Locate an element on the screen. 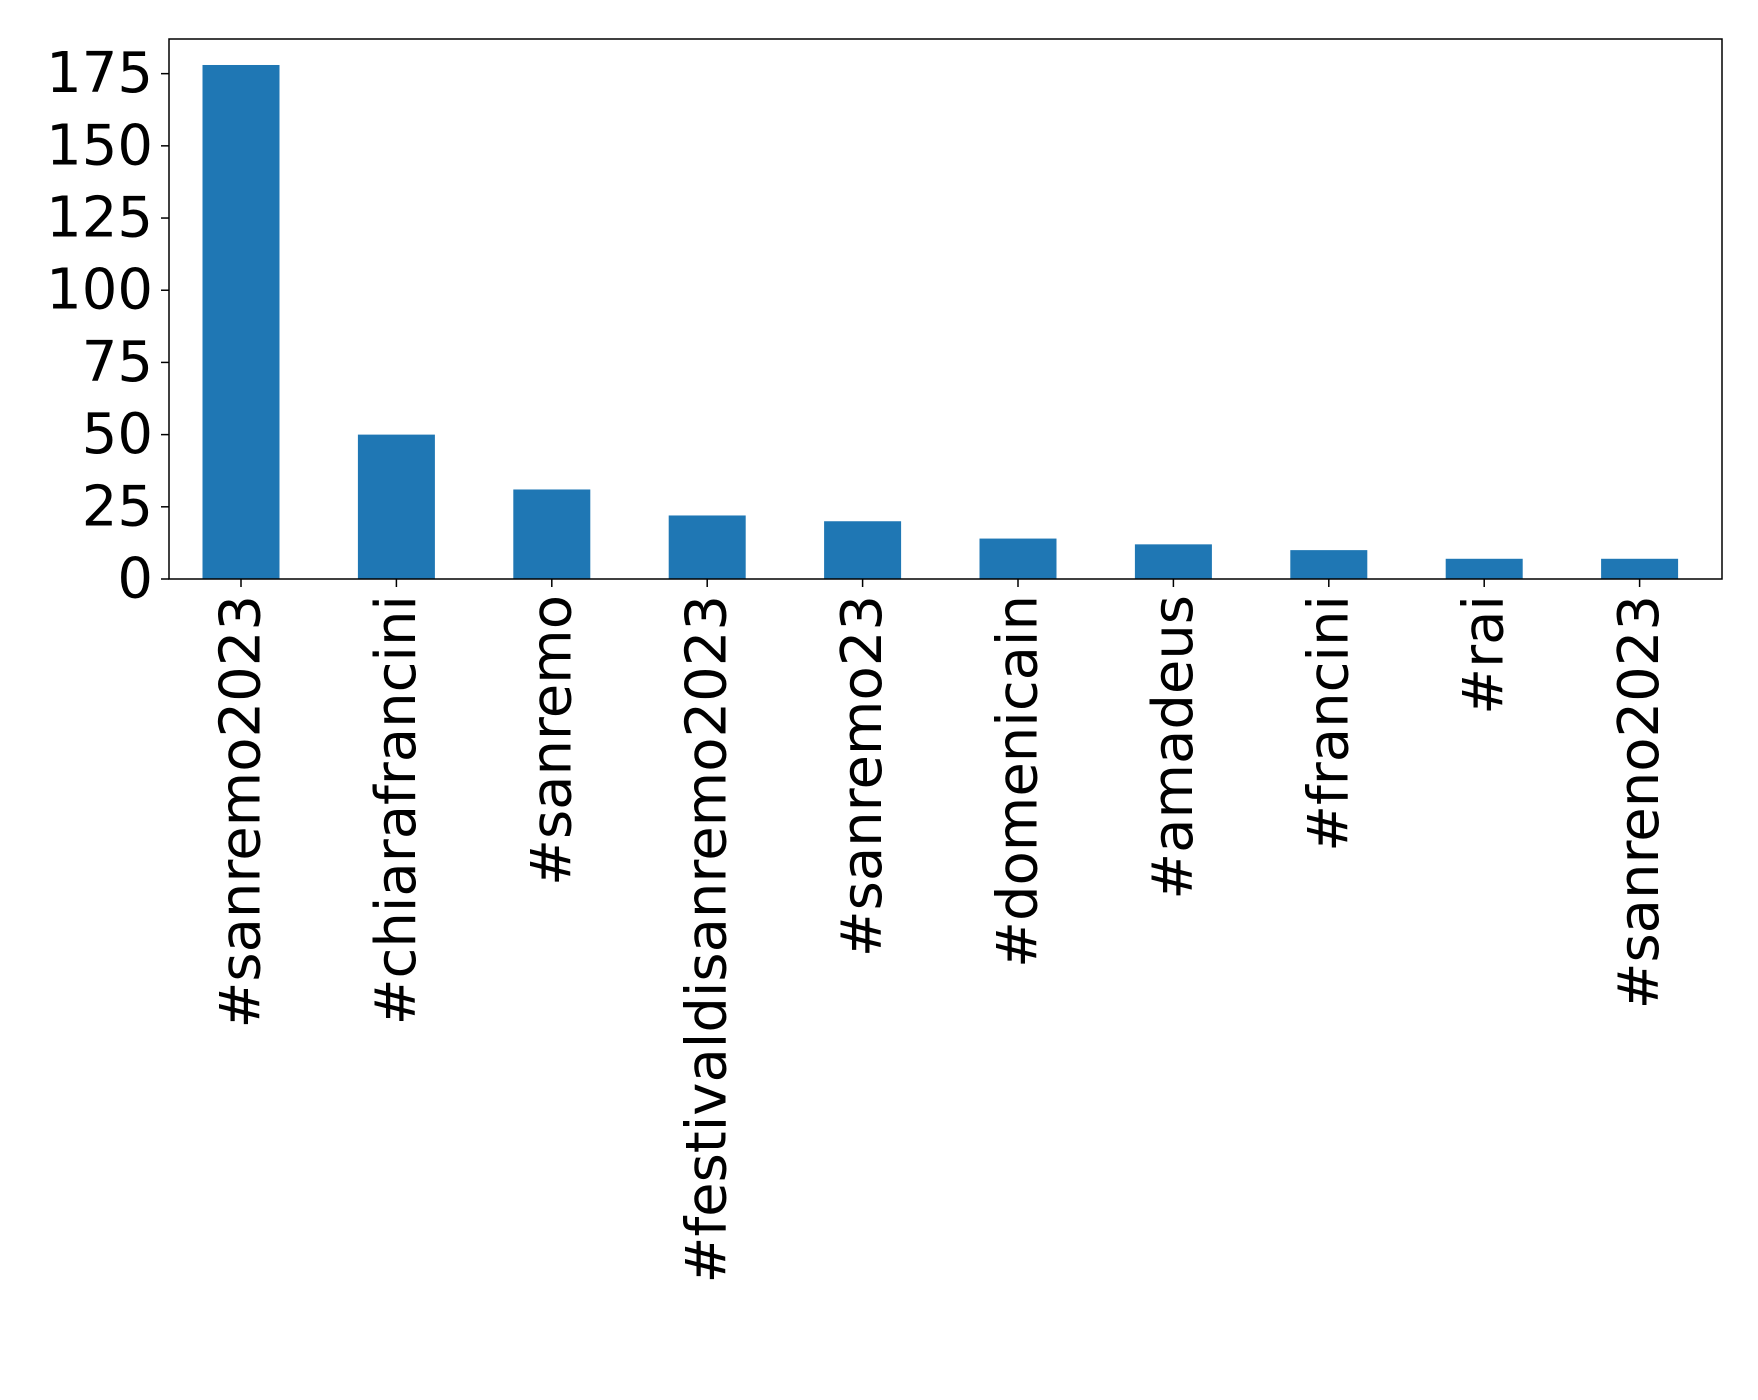 This screenshot has height=1400, width=1758. bar-rai is located at coordinates (1484, 568).